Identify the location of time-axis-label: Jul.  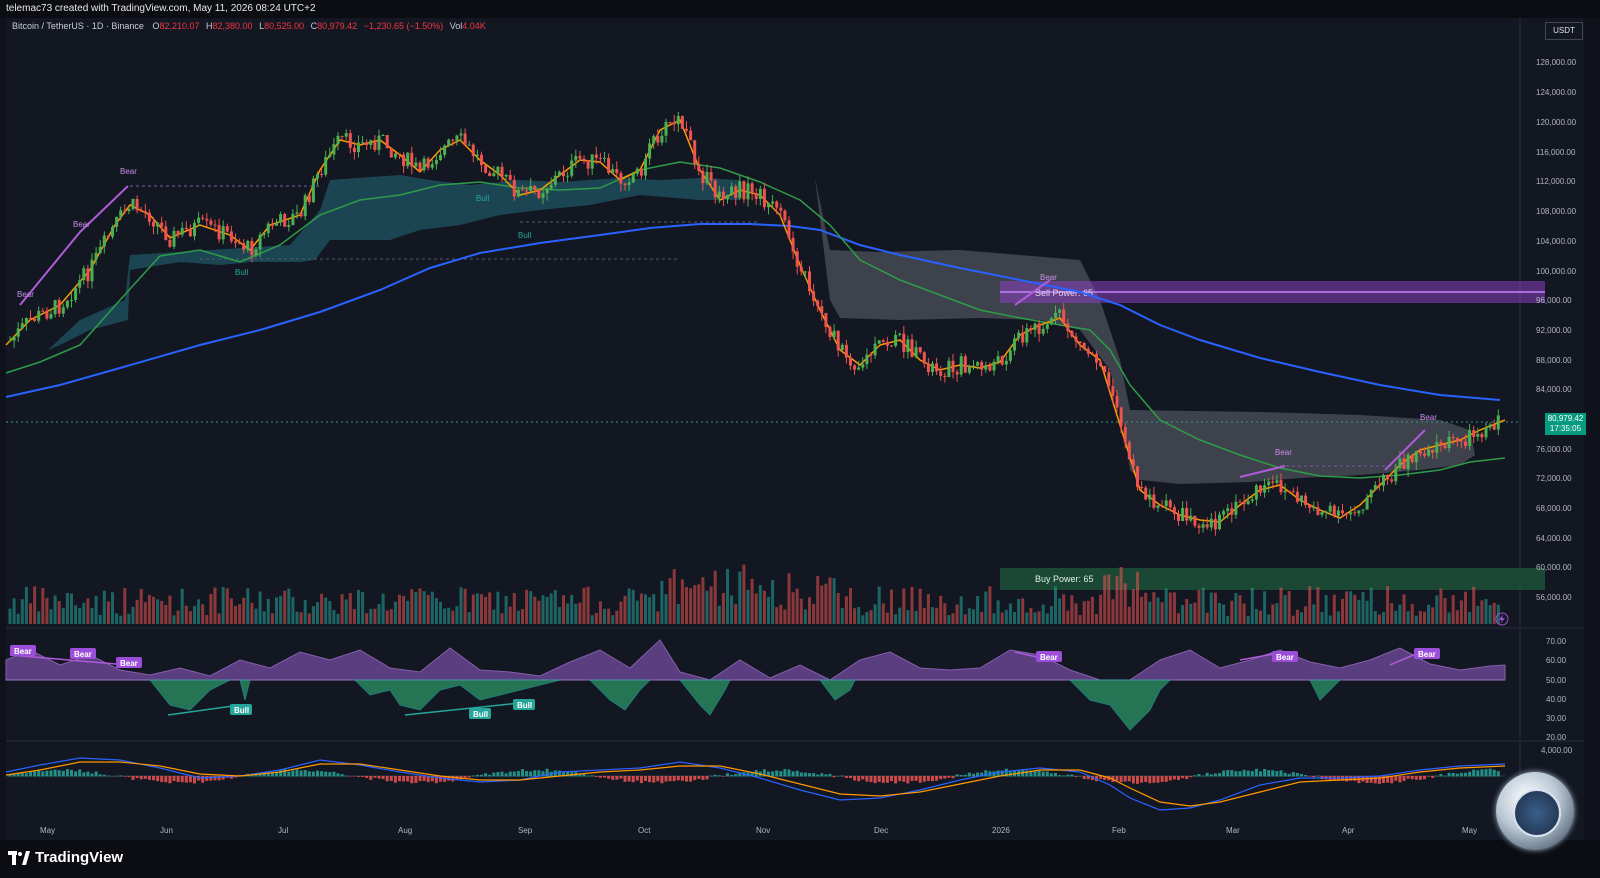
(283, 830).